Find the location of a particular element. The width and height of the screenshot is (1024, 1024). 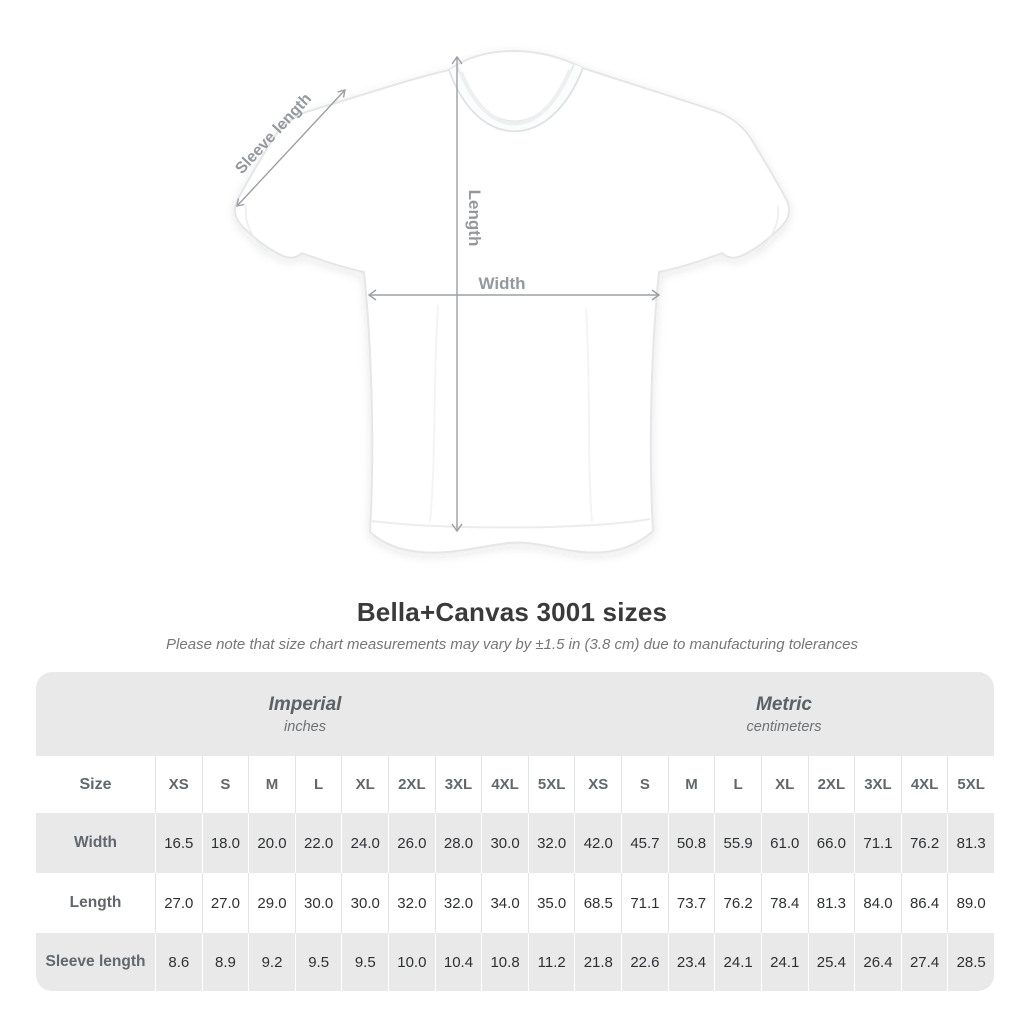

table-cell: 29.0 is located at coordinates (271, 903).